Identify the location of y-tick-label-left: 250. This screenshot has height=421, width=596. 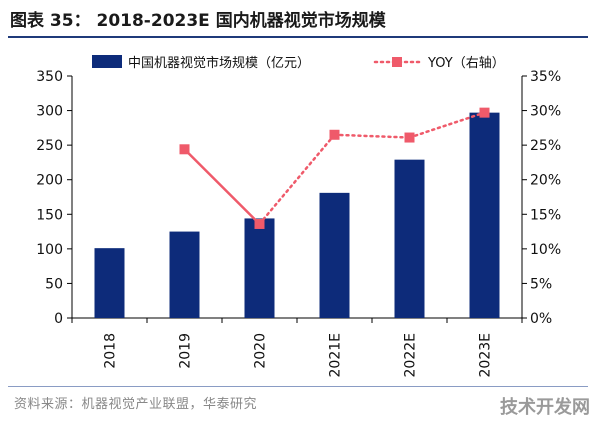
(49, 146).